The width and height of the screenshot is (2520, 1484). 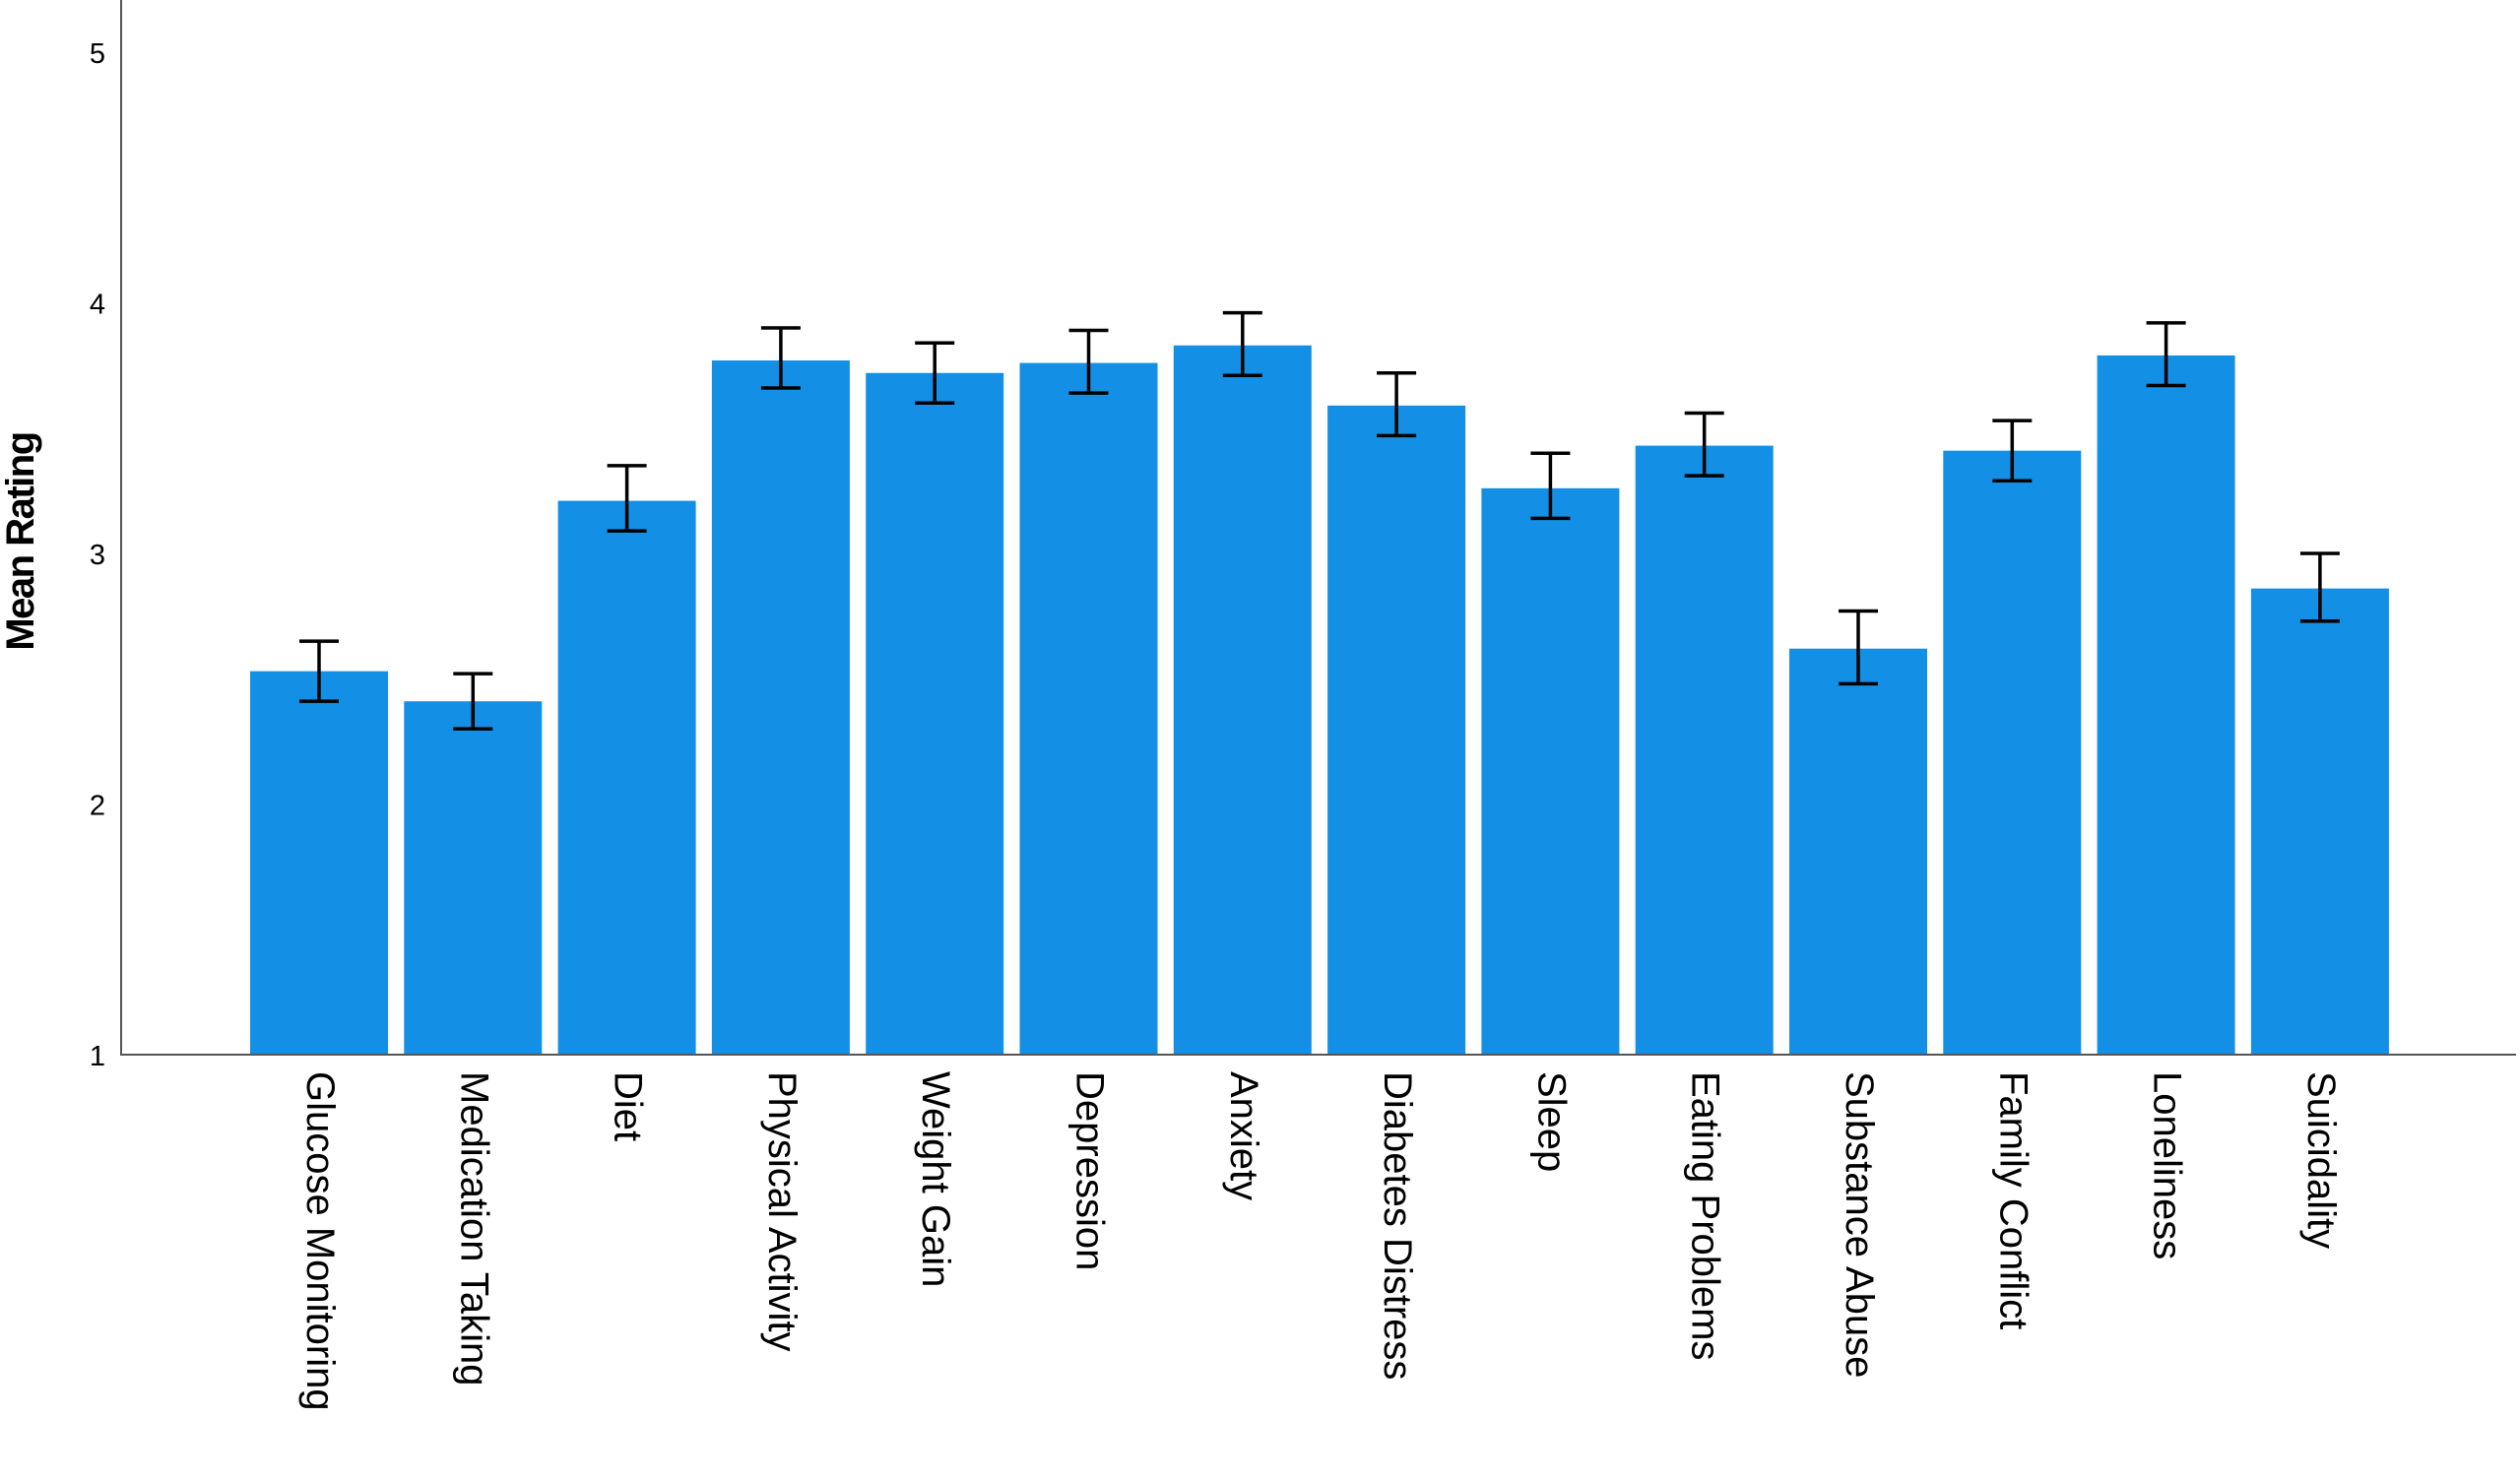 What do you see at coordinates (1090, 1170) in the screenshot?
I see `x-tick-label: Depression` at bounding box center [1090, 1170].